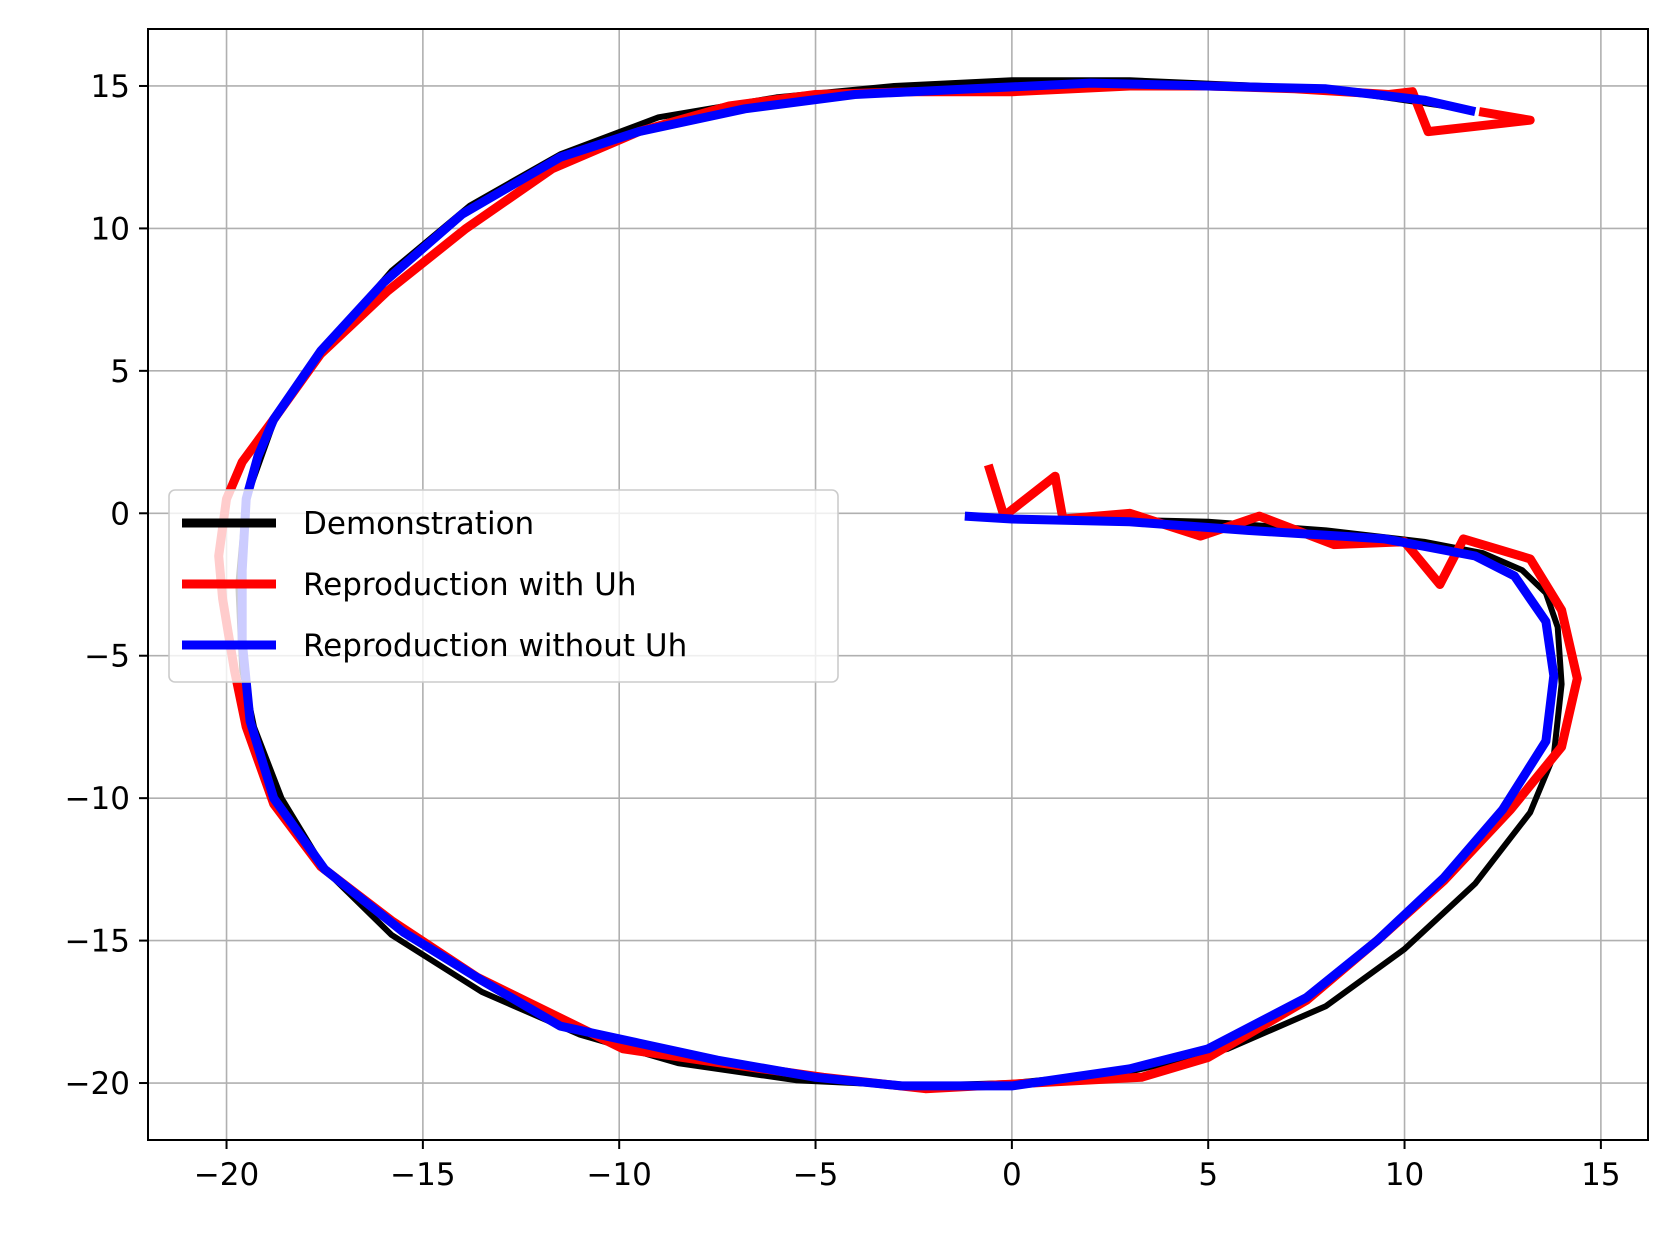 The image size is (1665, 1237). I want to click on y-tick-label: −5, so click(107, 657).